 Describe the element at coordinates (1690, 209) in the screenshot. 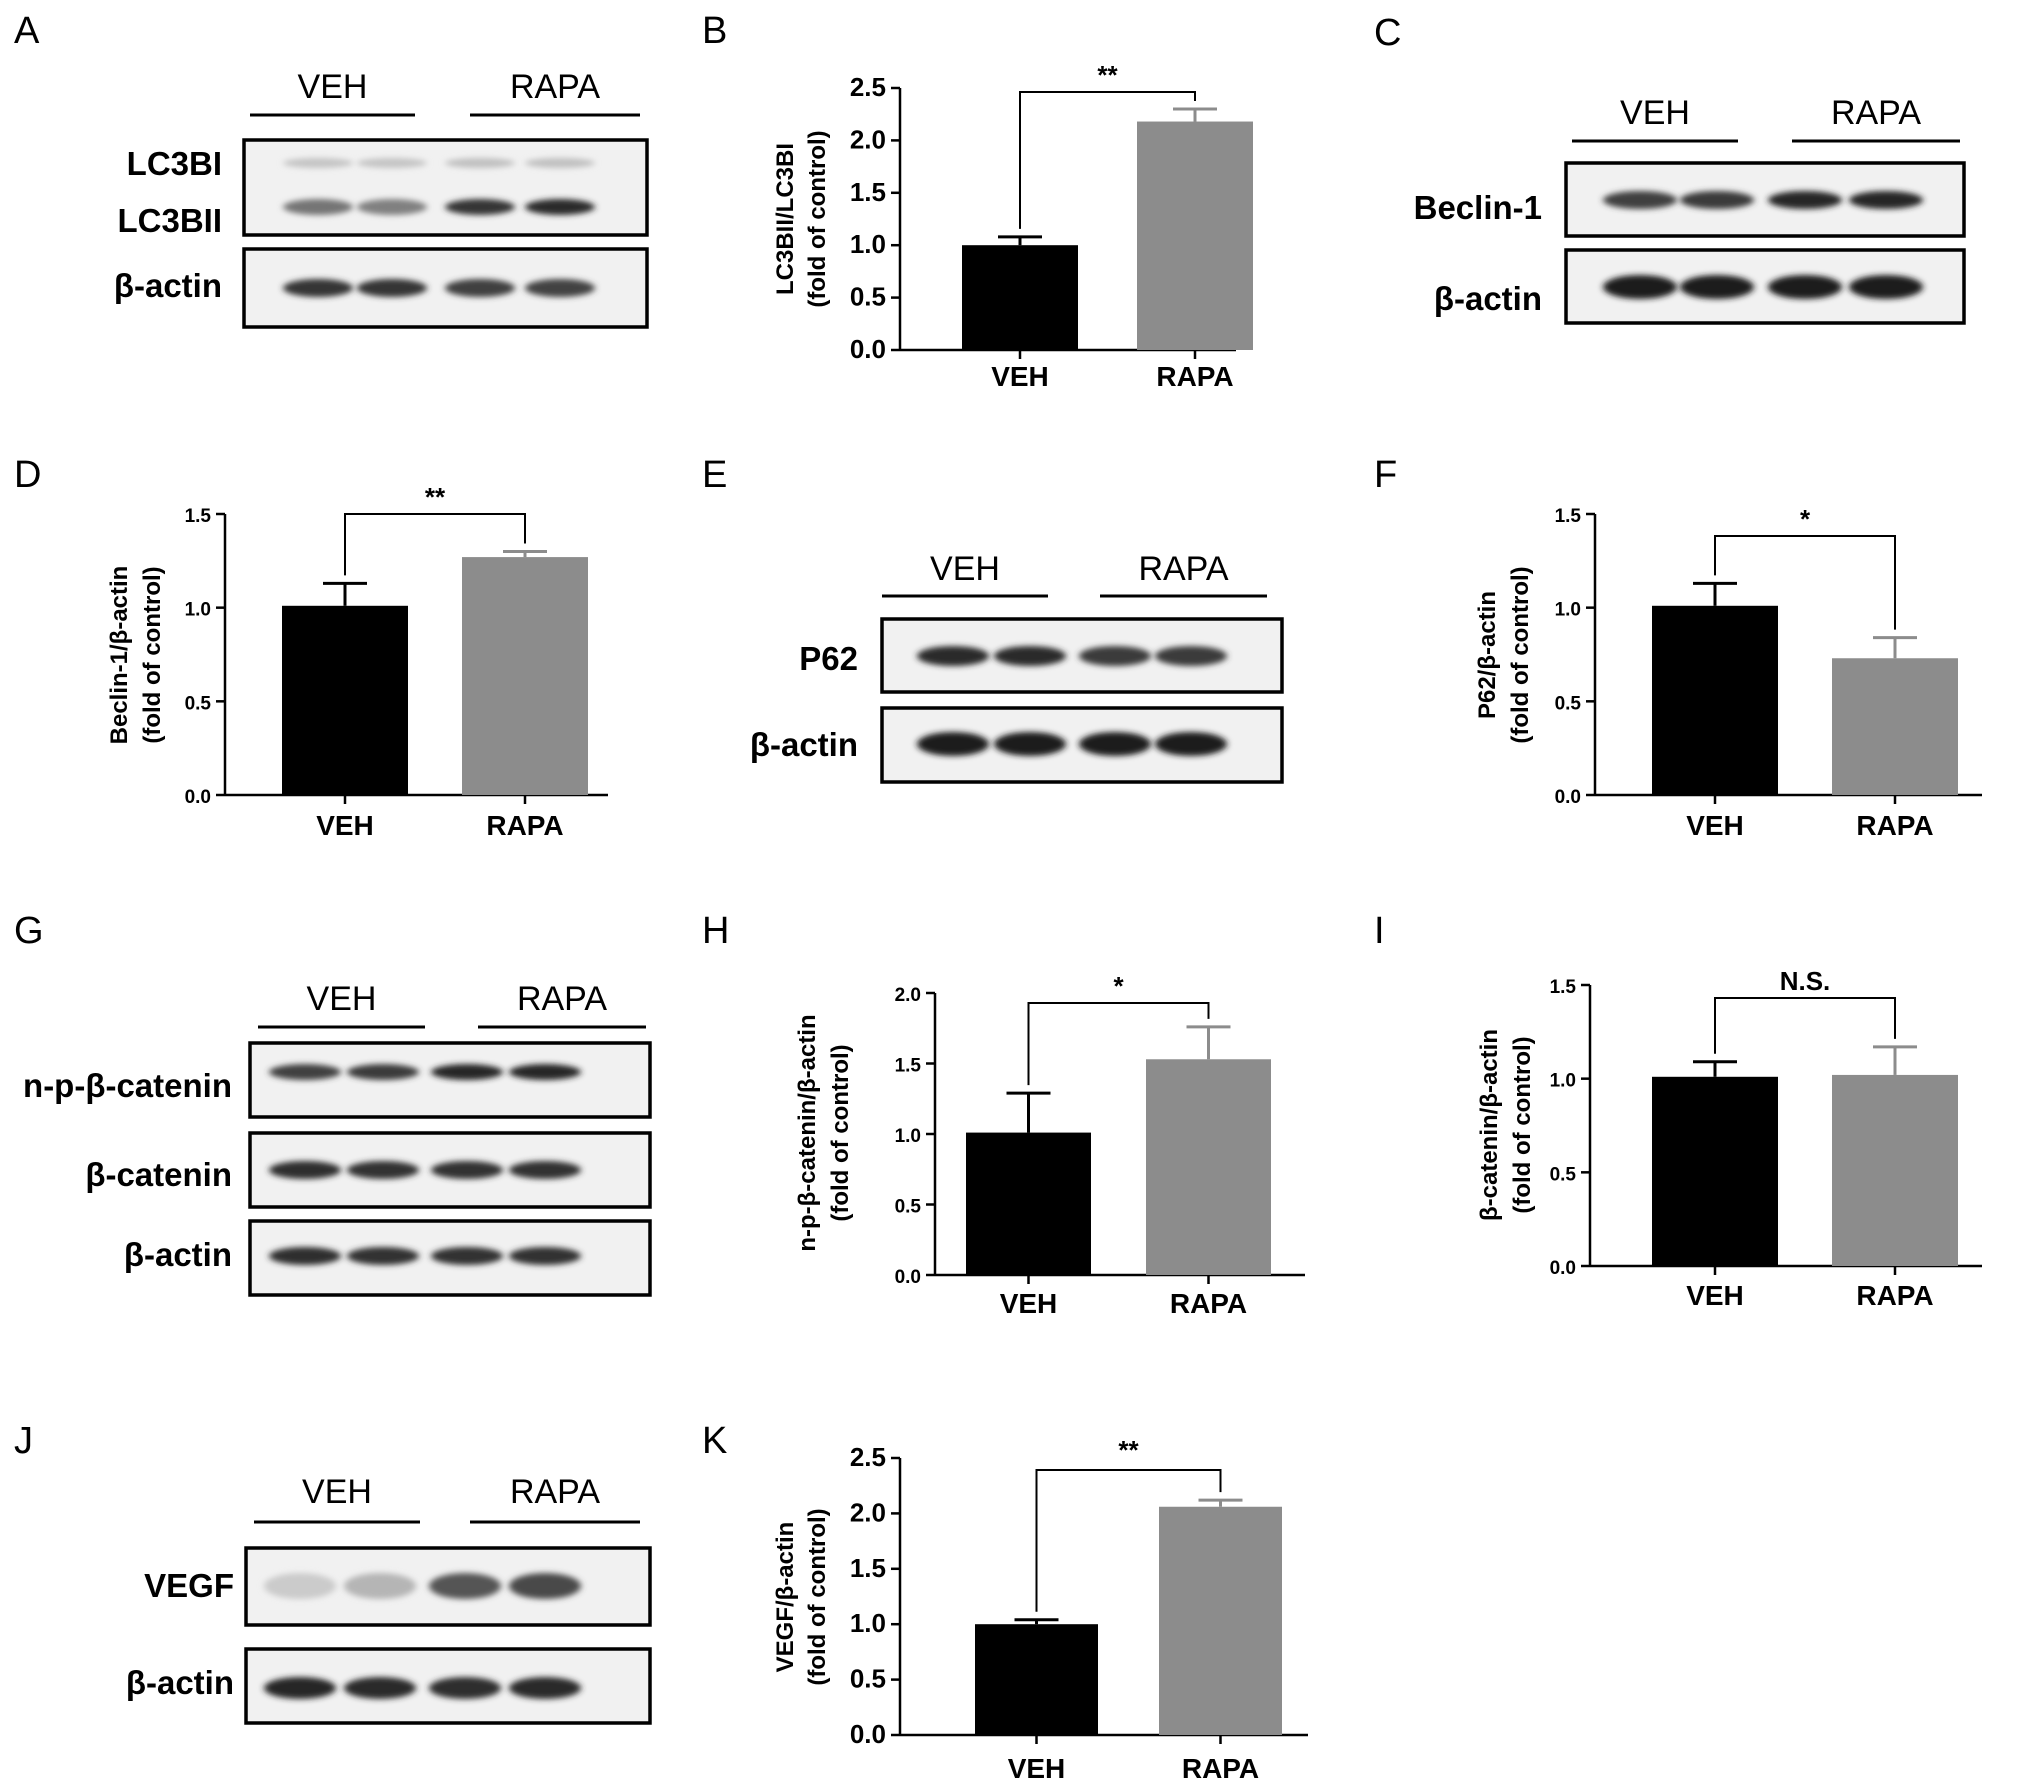

I see `western-blot-c: VEH RAPA Beclin-1 β-actin` at that location.